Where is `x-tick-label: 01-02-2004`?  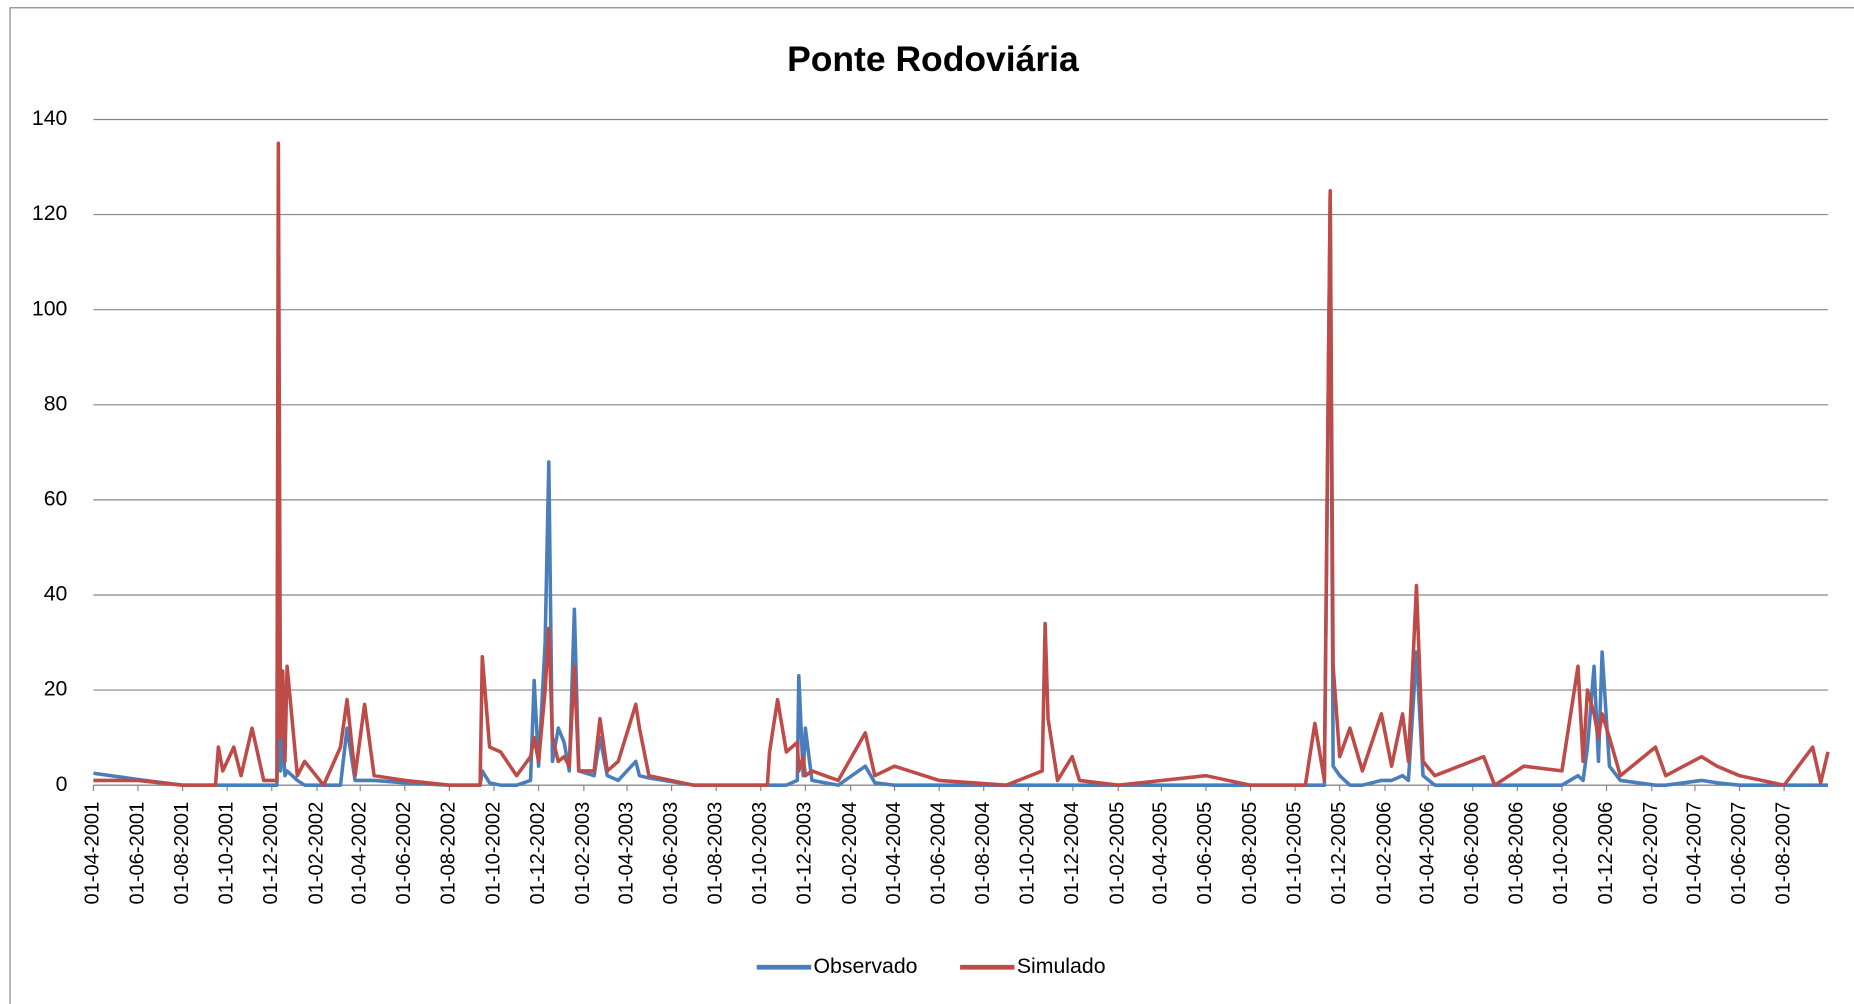 x-tick-label: 01-02-2004 is located at coordinates (850, 853).